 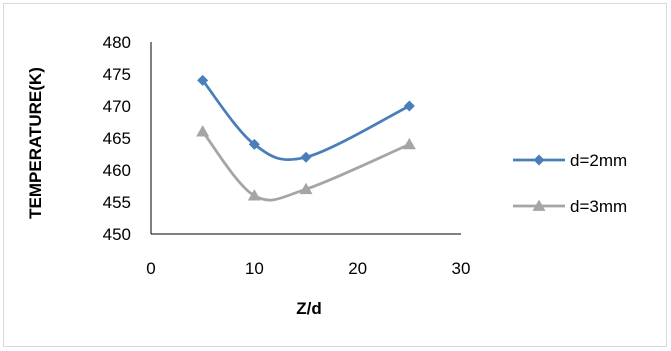 I want to click on y-tick-label: 465, so click(x=117, y=138).